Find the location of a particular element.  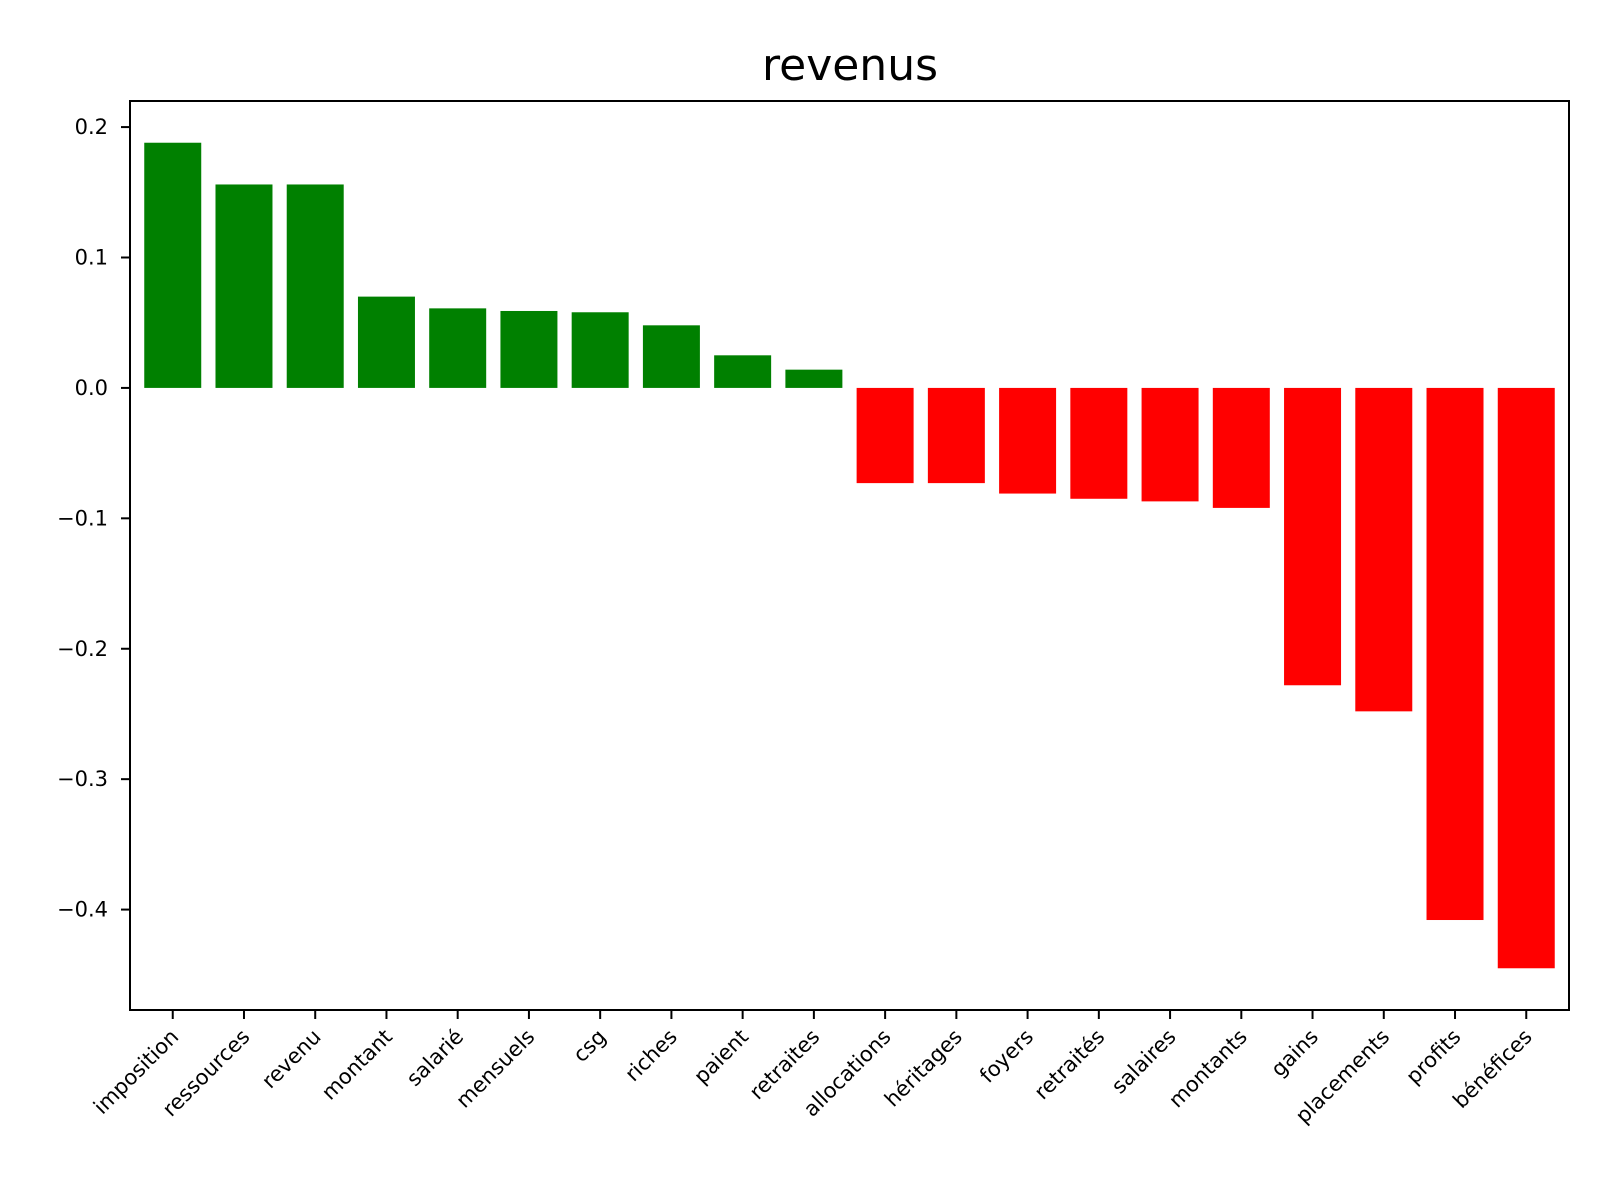

y-tick-label-3: −0.1 is located at coordinates (82, 518).